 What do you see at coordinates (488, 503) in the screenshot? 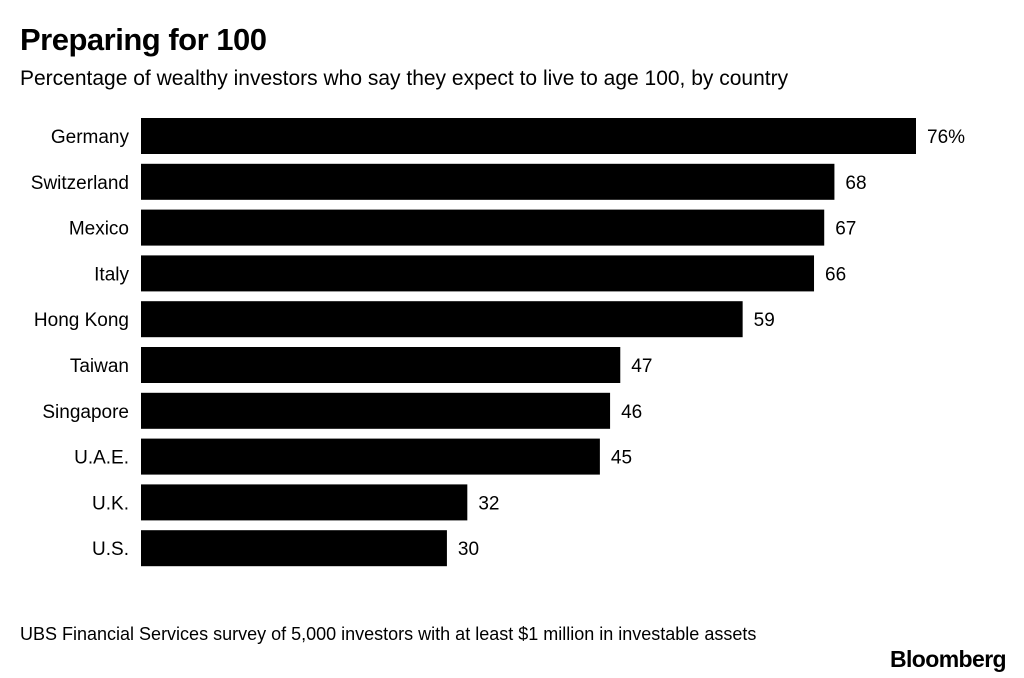
I see `value-label: 32` at bounding box center [488, 503].